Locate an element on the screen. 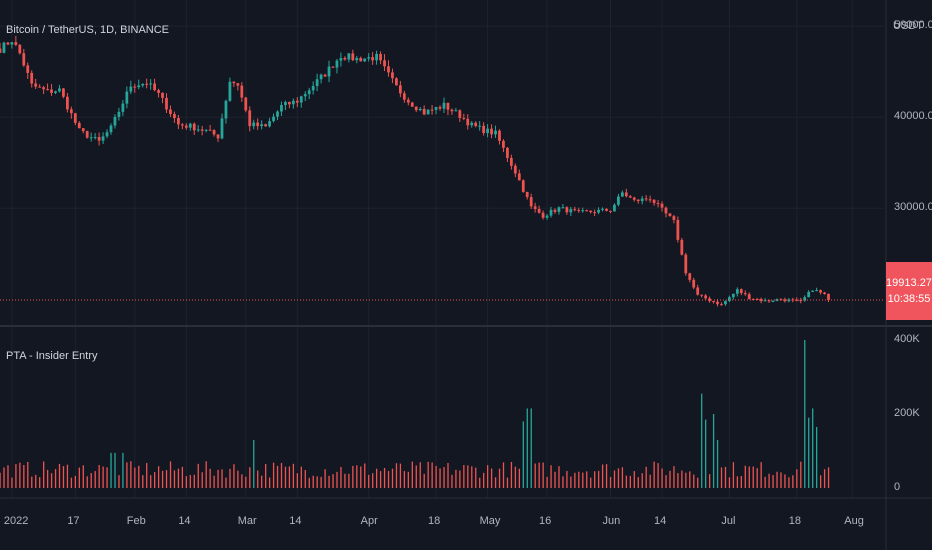 The width and height of the screenshot is (932, 550). bar-countdown: 10:38:55 is located at coordinates (909, 299).